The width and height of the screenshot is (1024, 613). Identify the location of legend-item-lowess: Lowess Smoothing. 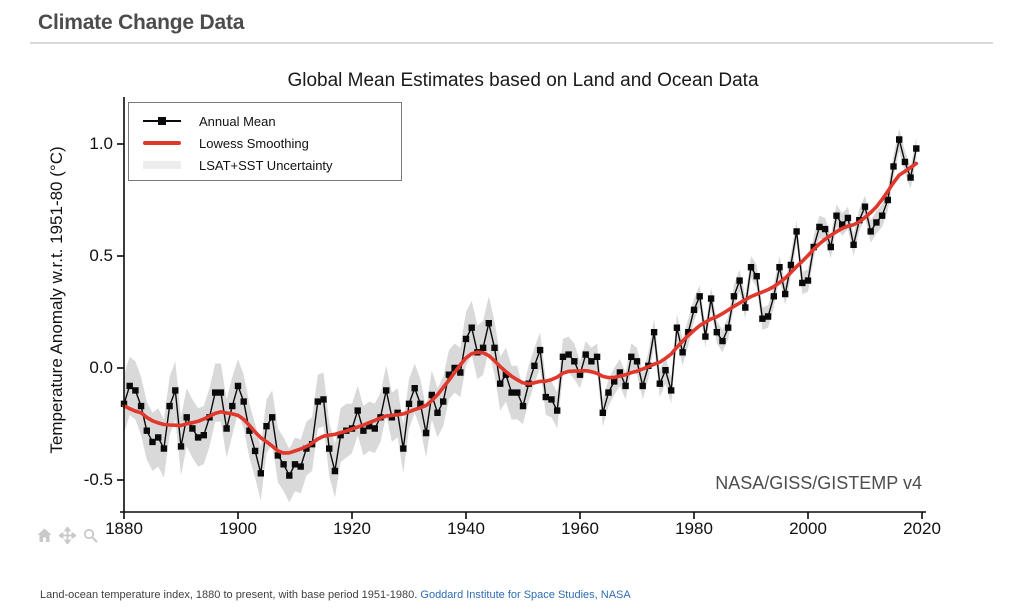
(272, 143).